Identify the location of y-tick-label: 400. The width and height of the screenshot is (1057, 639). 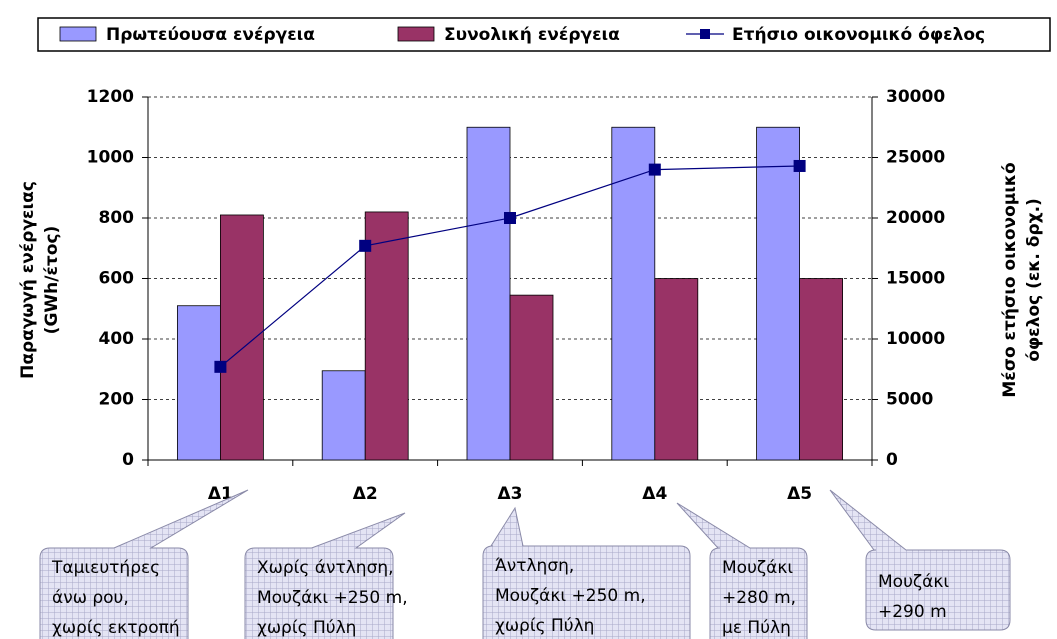
(117, 339).